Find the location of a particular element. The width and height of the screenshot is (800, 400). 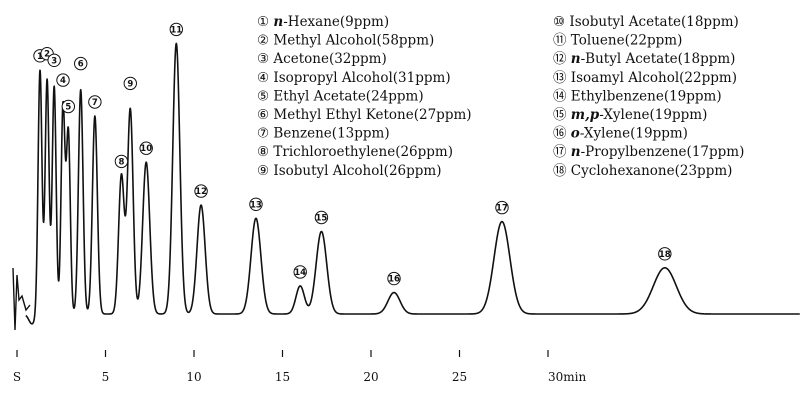

peak-label-number: 7 is located at coordinates (95, 103).